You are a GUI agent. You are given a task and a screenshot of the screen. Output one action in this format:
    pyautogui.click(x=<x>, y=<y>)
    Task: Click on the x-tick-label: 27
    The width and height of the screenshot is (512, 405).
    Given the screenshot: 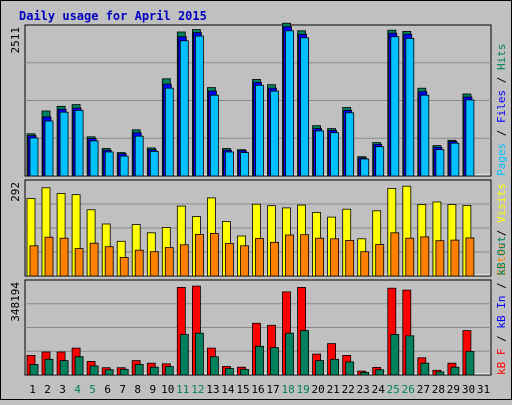 What is the action you would take?
    pyautogui.click(x=423, y=389)
    